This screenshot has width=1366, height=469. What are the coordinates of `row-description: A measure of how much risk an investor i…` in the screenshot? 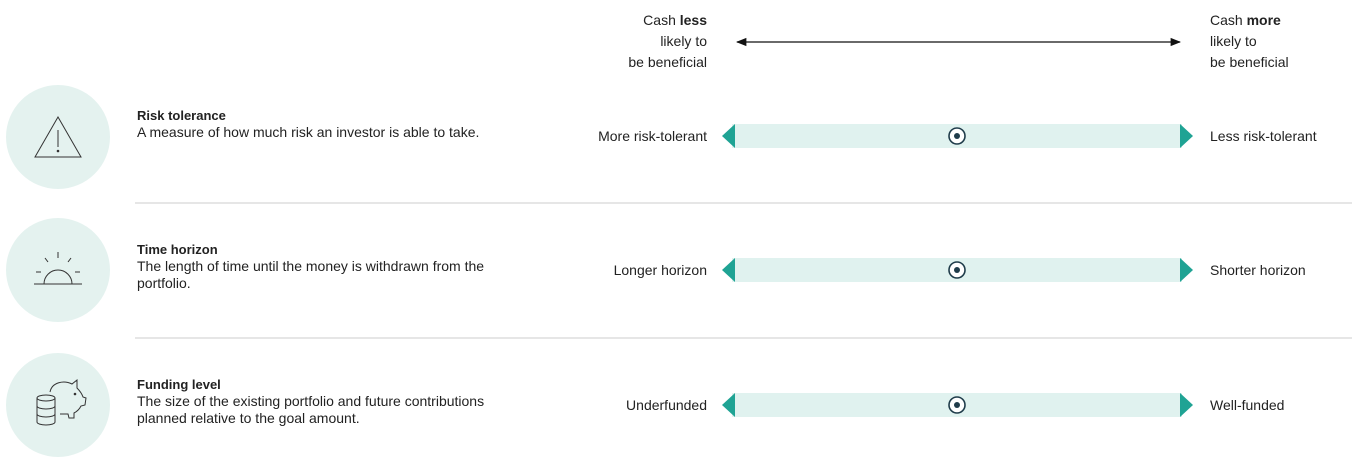 It's located at (308, 132).